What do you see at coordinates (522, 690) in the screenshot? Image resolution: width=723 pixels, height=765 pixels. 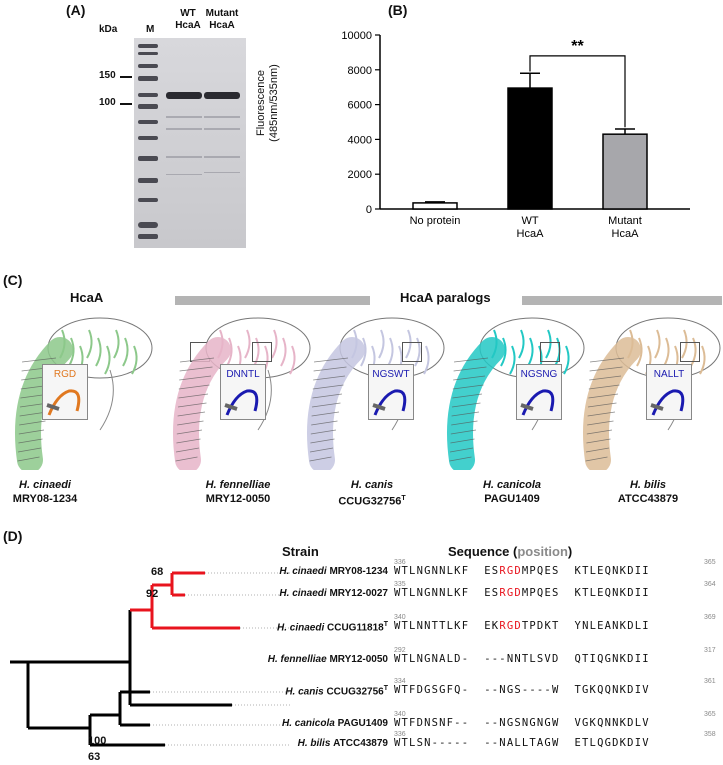 I see `aligned-sequence: WTFDGSGFQ- --NGS----W TGKQQNKDIV` at bounding box center [522, 690].